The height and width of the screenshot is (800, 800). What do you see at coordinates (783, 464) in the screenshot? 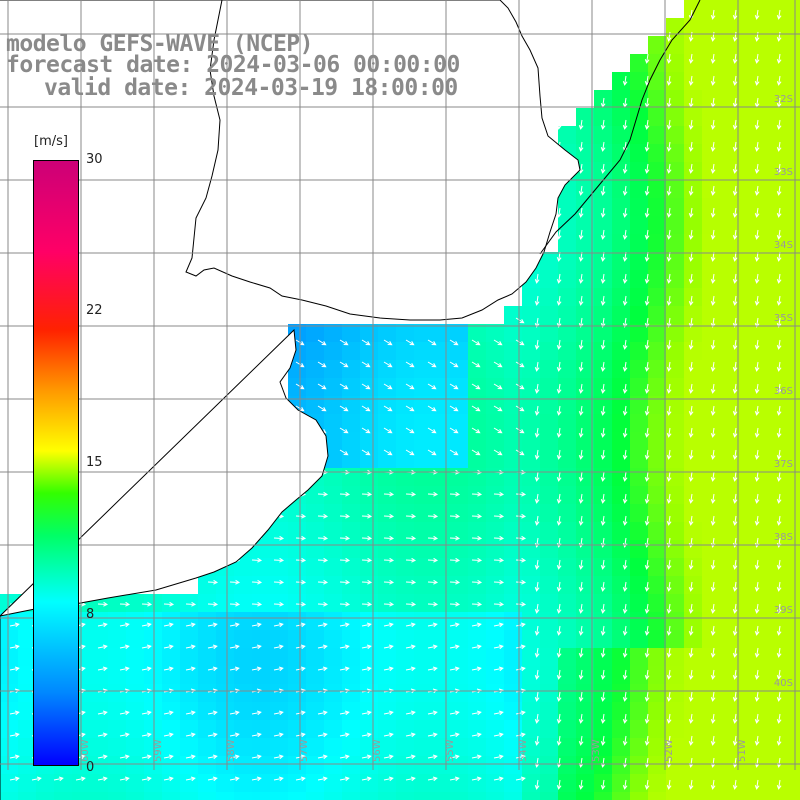
I see `lat-label: 37S` at bounding box center [783, 464].